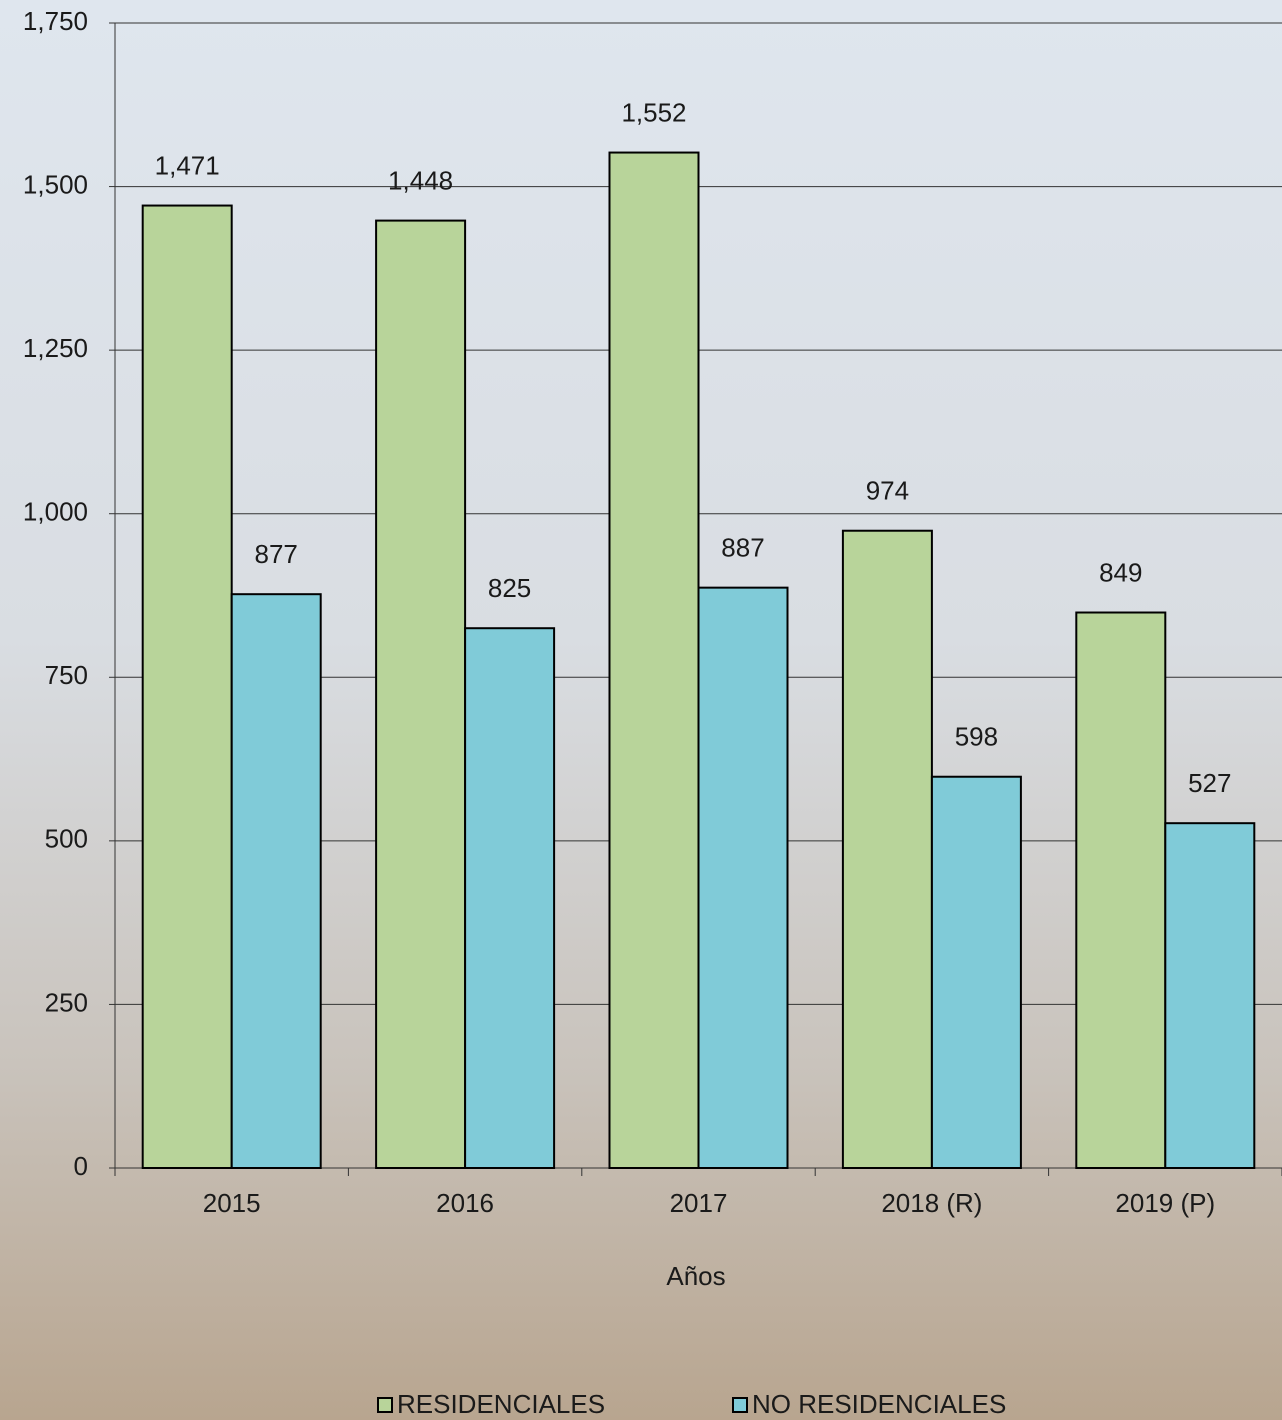  I want to click on data-label: 1,552, so click(653, 112).